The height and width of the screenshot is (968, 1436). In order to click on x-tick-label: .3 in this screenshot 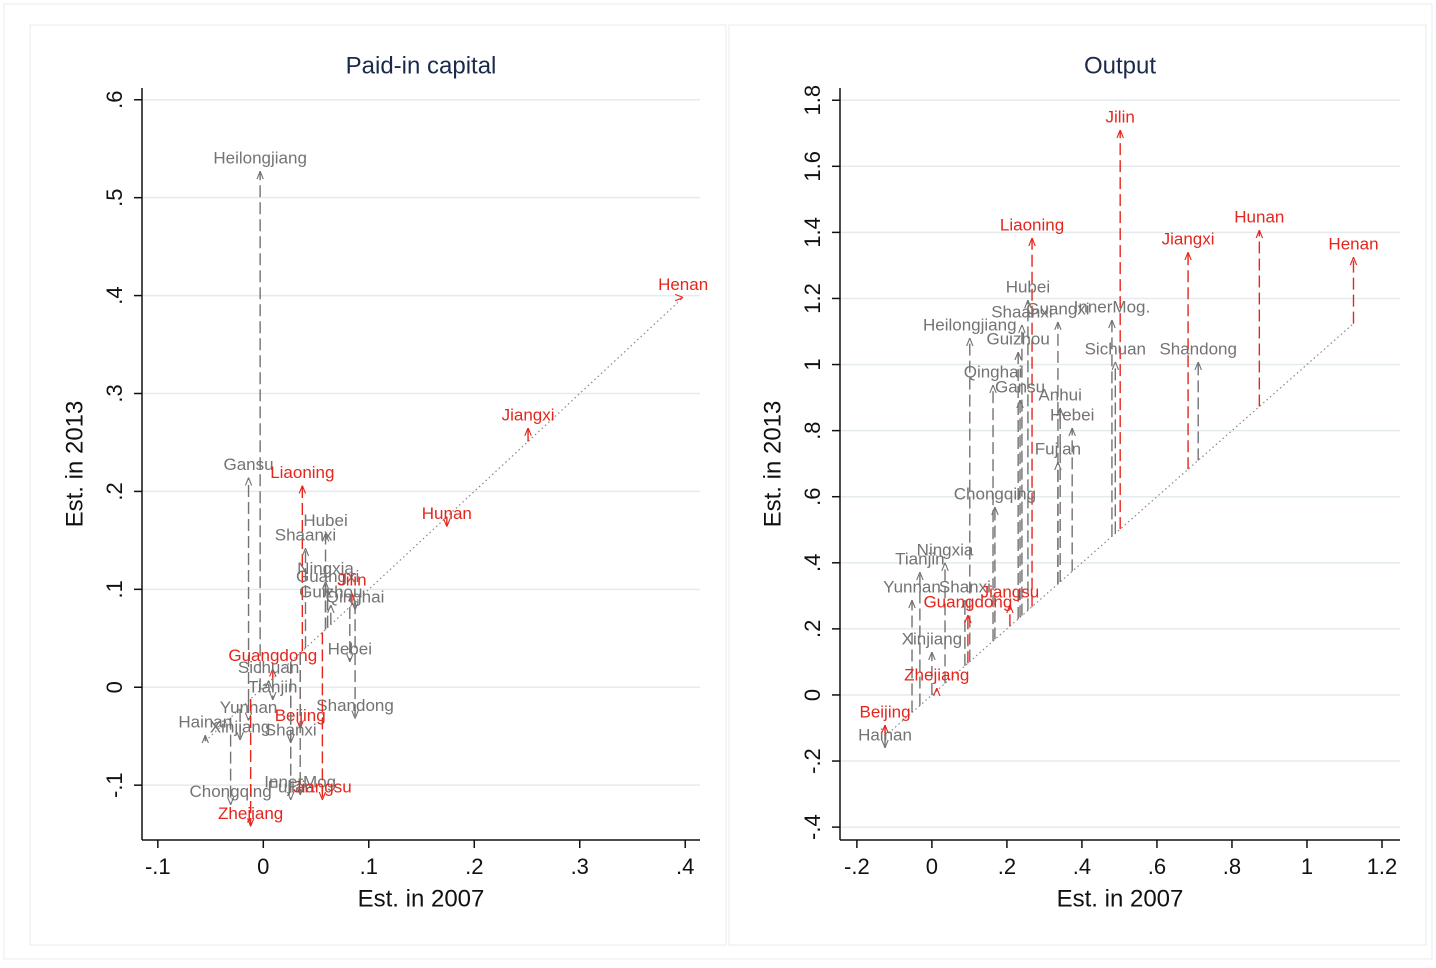, I will do `click(580, 866)`.